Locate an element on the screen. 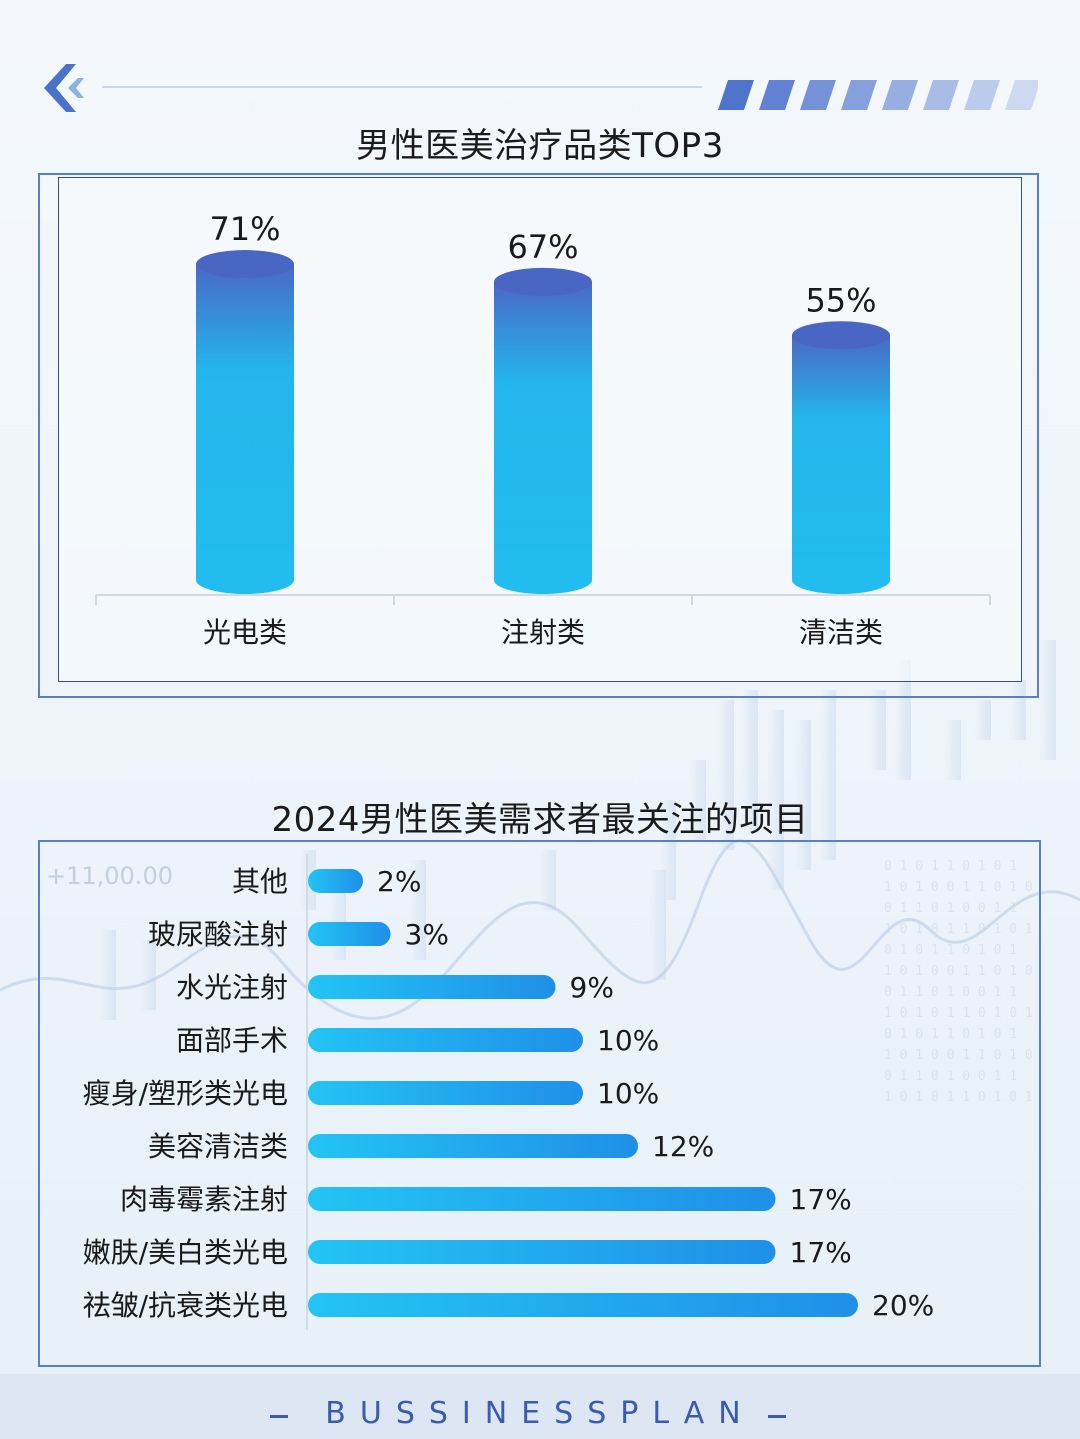 The height and width of the screenshot is (1439, 1080). category-label: 美容清洁类 is located at coordinates (218, 1146).